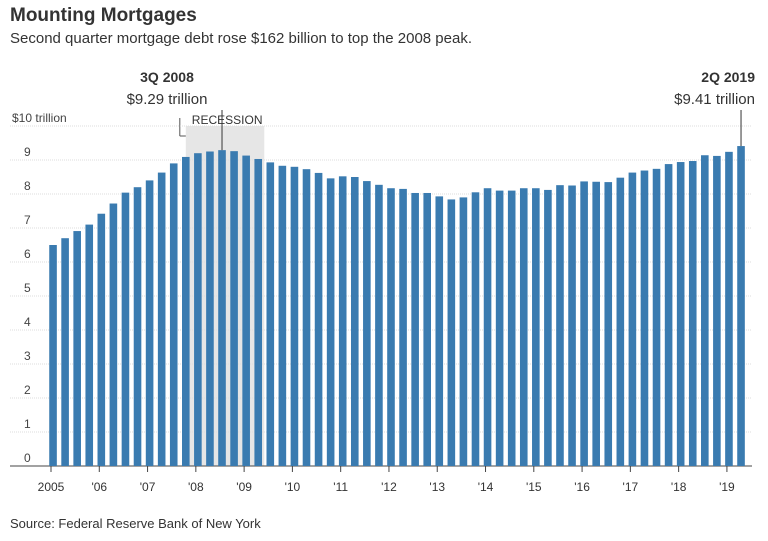  Describe the element at coordinates (27, 322) in the screenshot. I see `y-tick-label: 4` at that location.